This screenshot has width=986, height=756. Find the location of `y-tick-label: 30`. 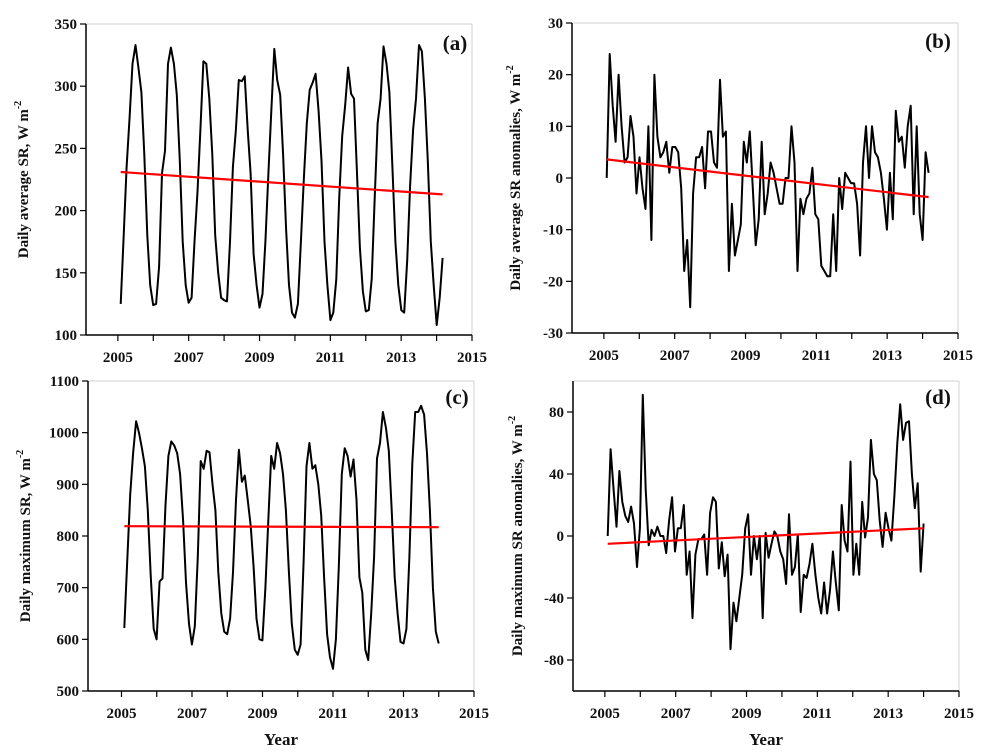

y-tick-label: 30 is located at coordinates (555, 24).